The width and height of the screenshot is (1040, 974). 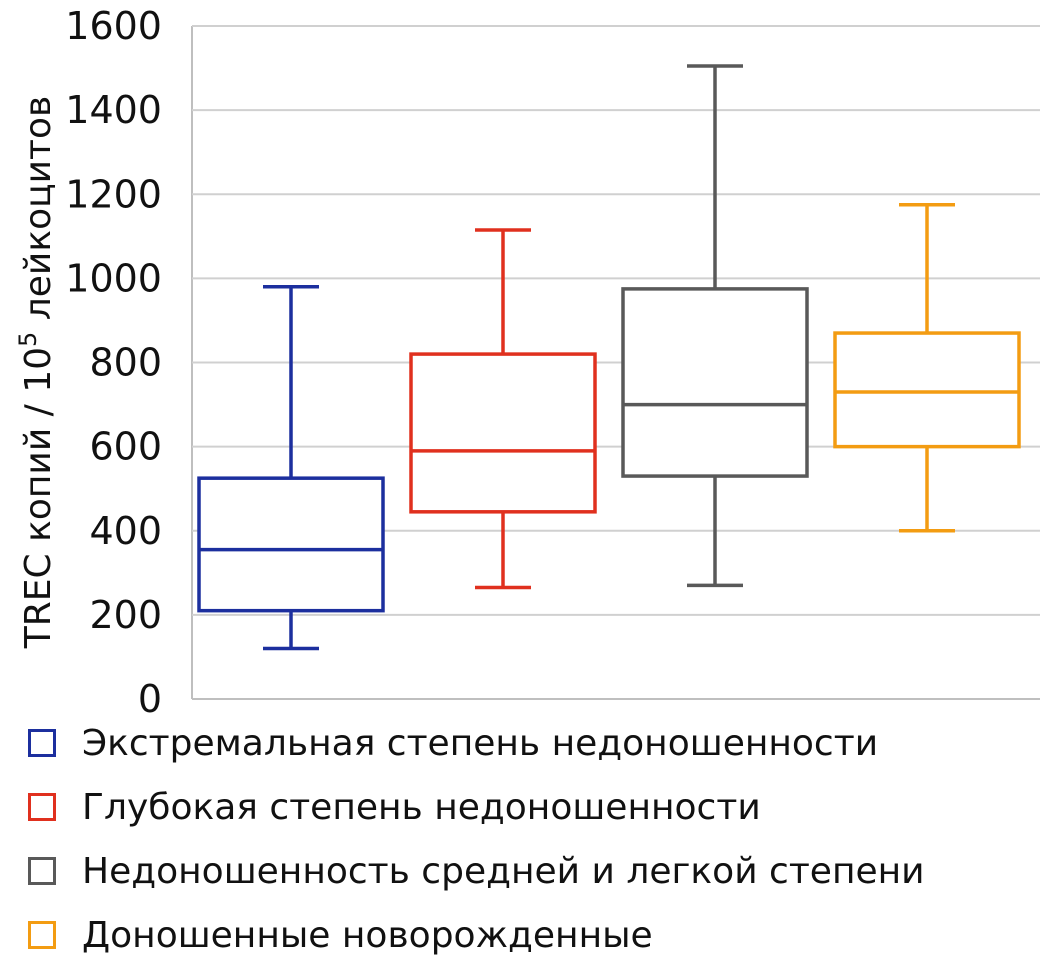 I want to click on legend-label: Глубокая степень недоношенности, so click(x=421, y=807).